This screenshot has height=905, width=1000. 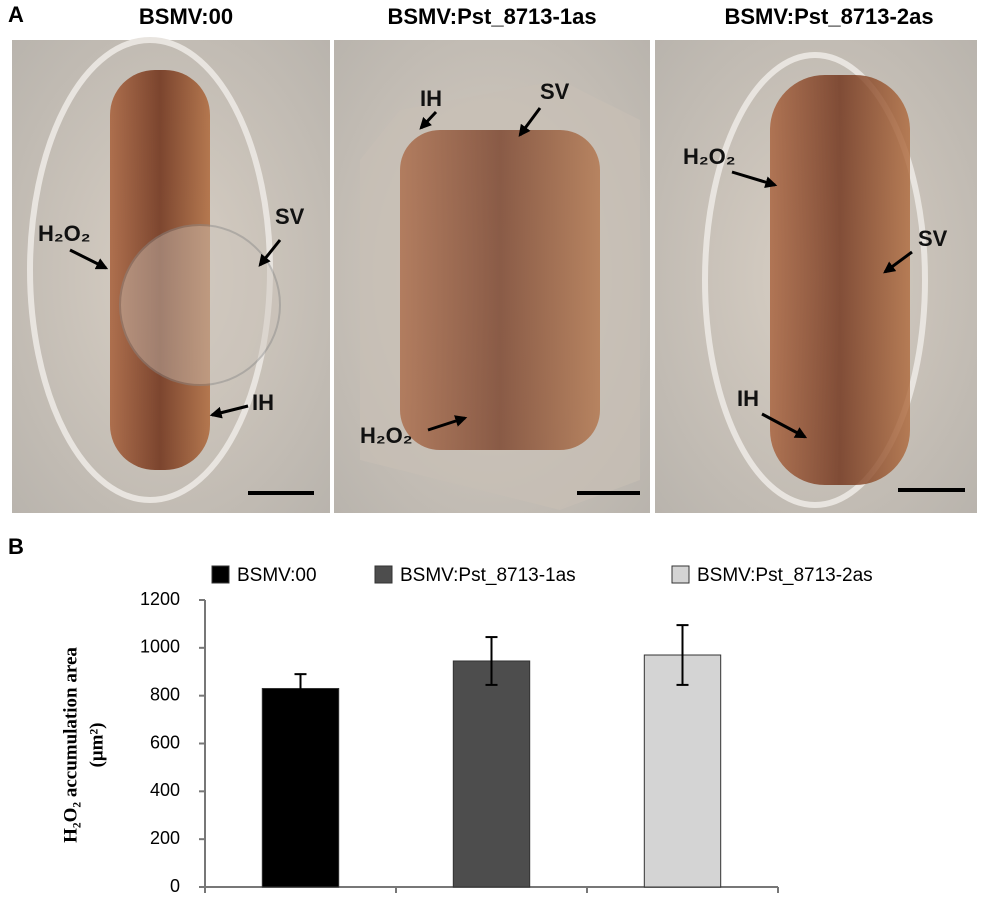 What do you see at coordinates (16, 14) in the screenshot?
I see `panel-label: A` at bounding box center [16, 14].